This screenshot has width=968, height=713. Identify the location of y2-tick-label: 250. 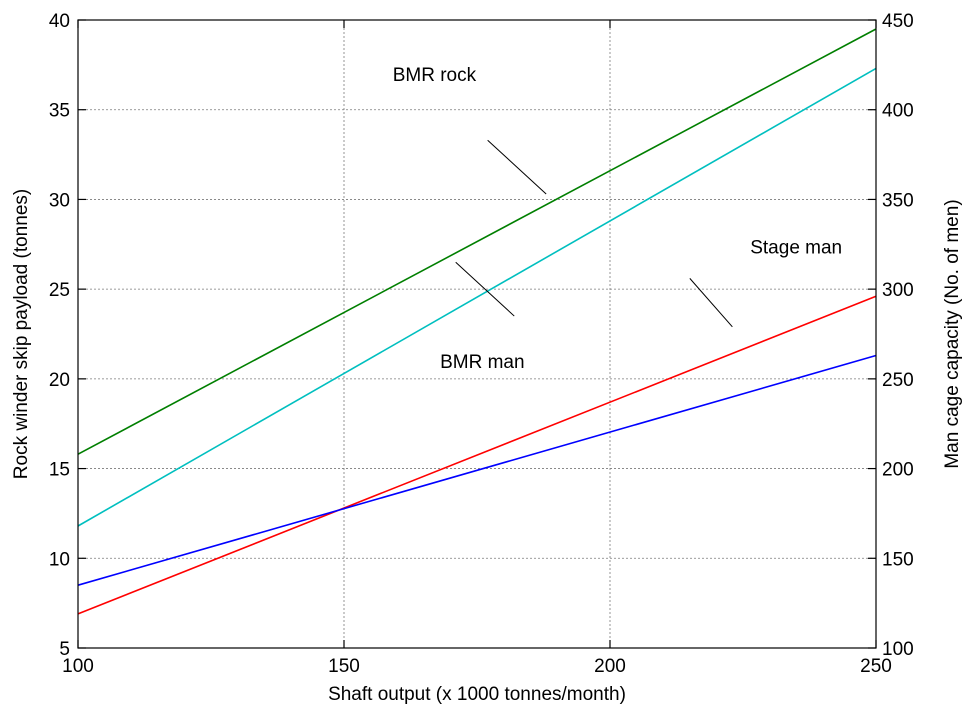
(898, 380).